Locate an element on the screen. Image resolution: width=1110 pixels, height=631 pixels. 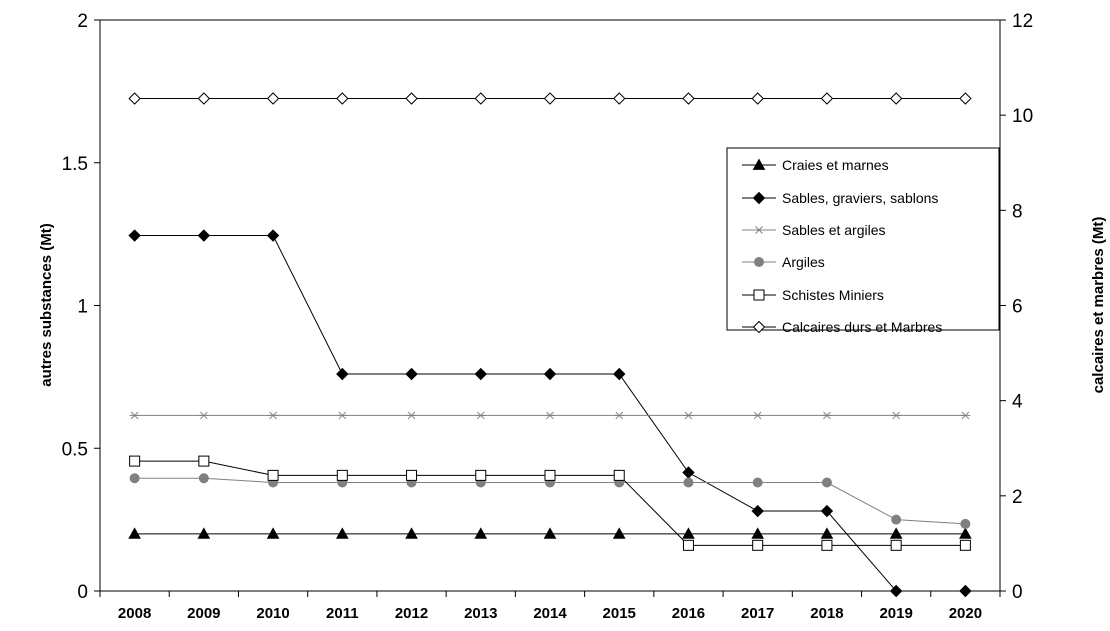
x-tick-label: 2018 is located at coordinates (826, 613).